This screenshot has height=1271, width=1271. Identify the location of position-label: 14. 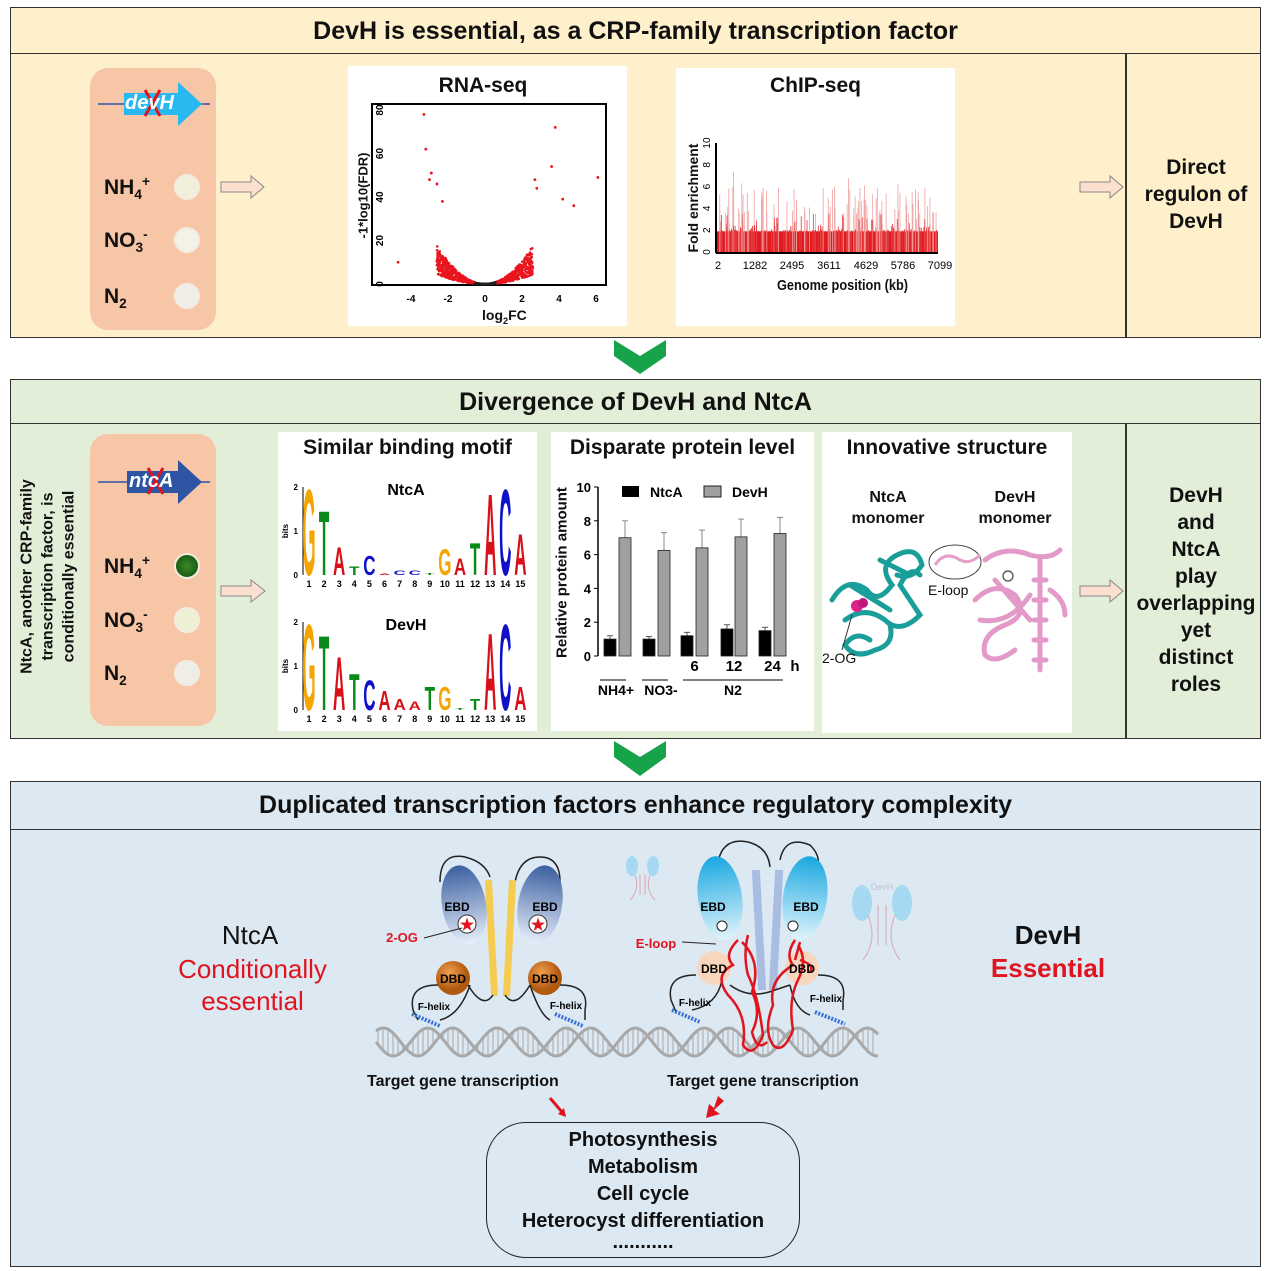
(505, 719).